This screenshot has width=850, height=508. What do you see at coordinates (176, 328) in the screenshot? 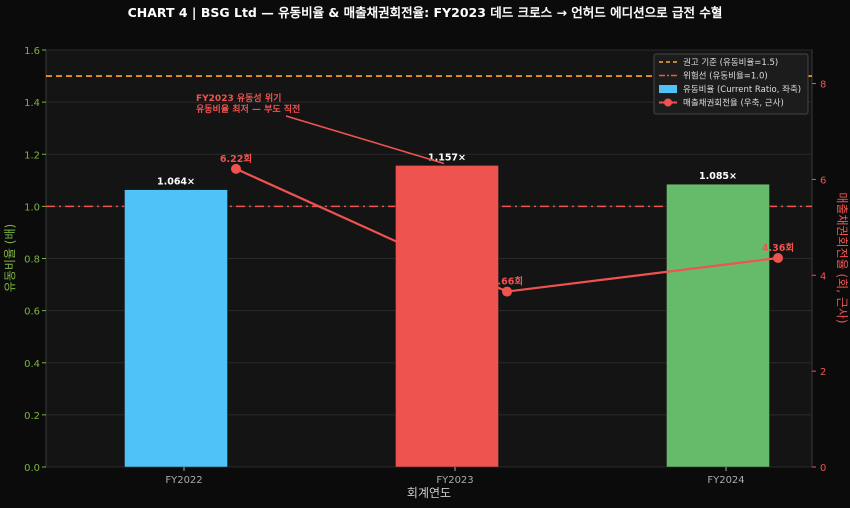
I see `bar-fy2022` at bounding box center [176, 328].